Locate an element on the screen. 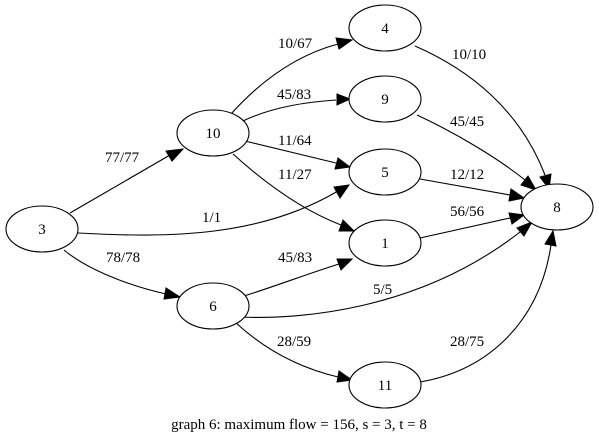 This screenshot has width=599, height=445. node-label-1: 1 is located at coordinates (385, 244).